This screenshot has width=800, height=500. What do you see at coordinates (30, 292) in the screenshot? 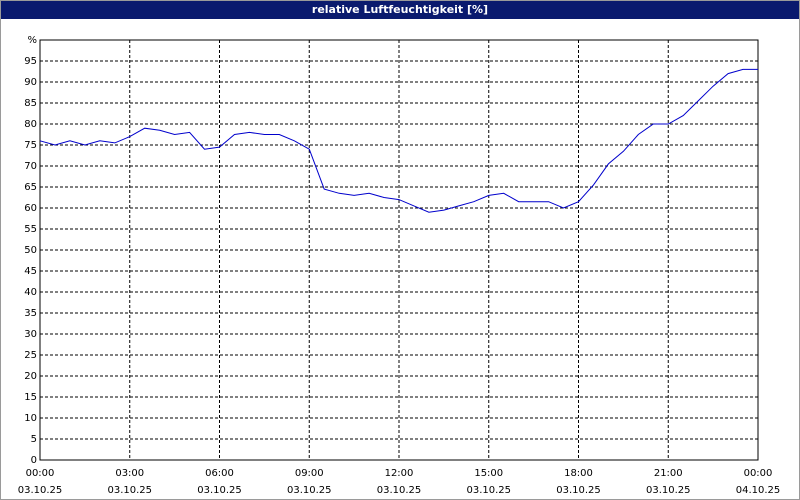
I see `y-tick-label: 40` at bounding box center [30, 292].